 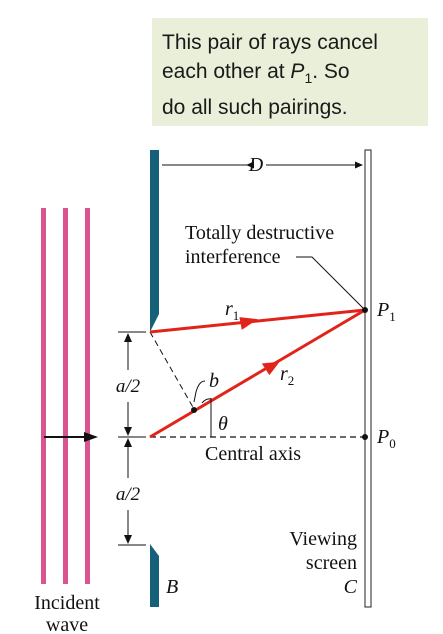 I want to click on b-leader-line, so click(x=199, y=391).